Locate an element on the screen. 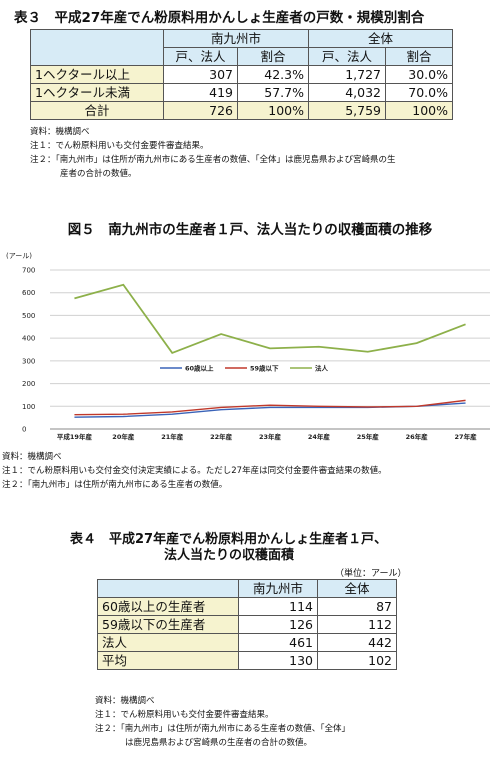  row-label: 法人 is located at coordinates (168, 642).